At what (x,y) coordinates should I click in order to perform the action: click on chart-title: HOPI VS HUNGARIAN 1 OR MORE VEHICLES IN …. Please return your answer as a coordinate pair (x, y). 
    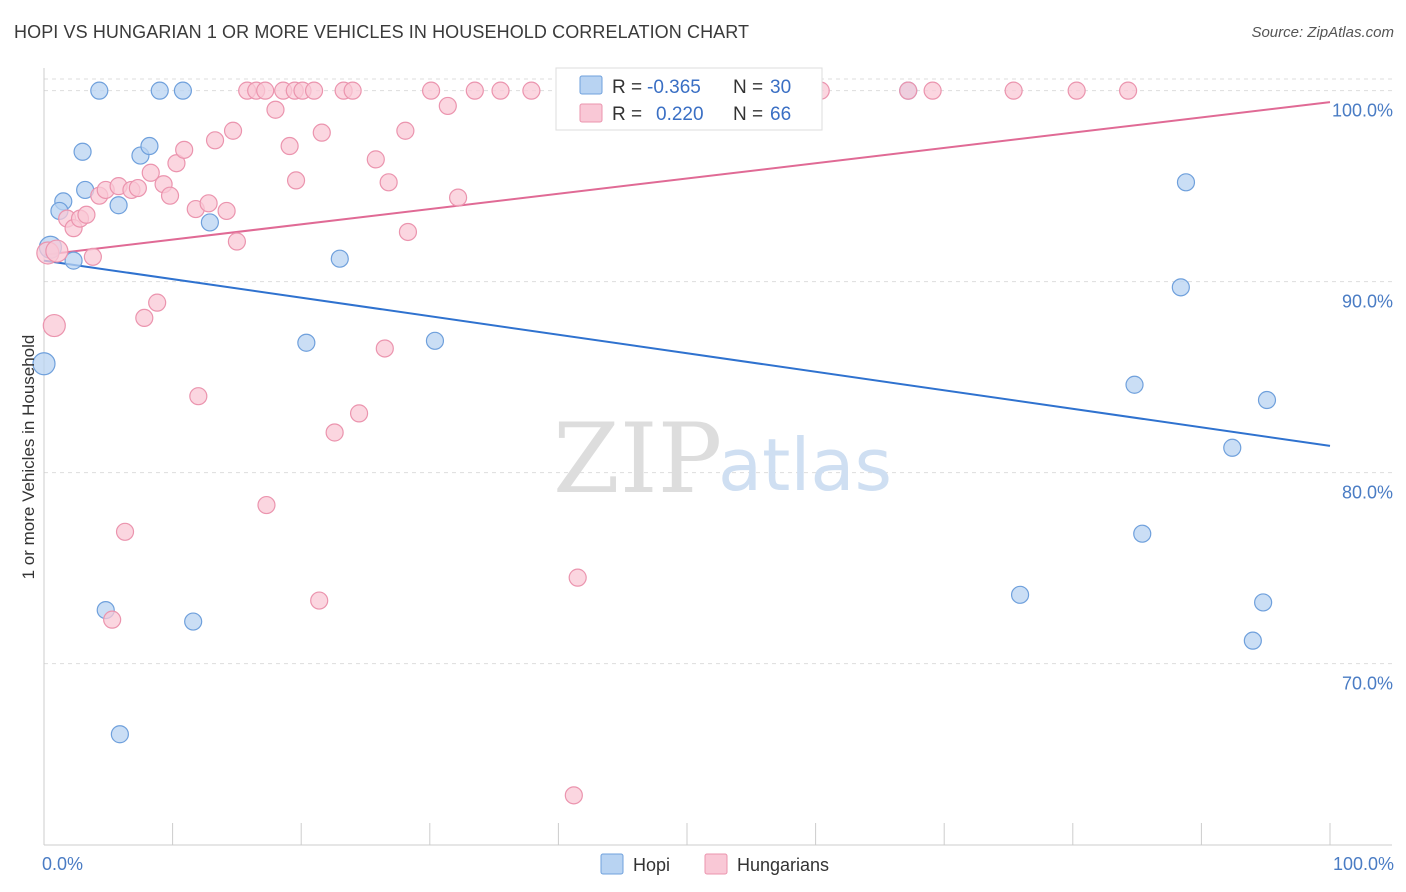
    Looking at the image, I should click on (382, 32).